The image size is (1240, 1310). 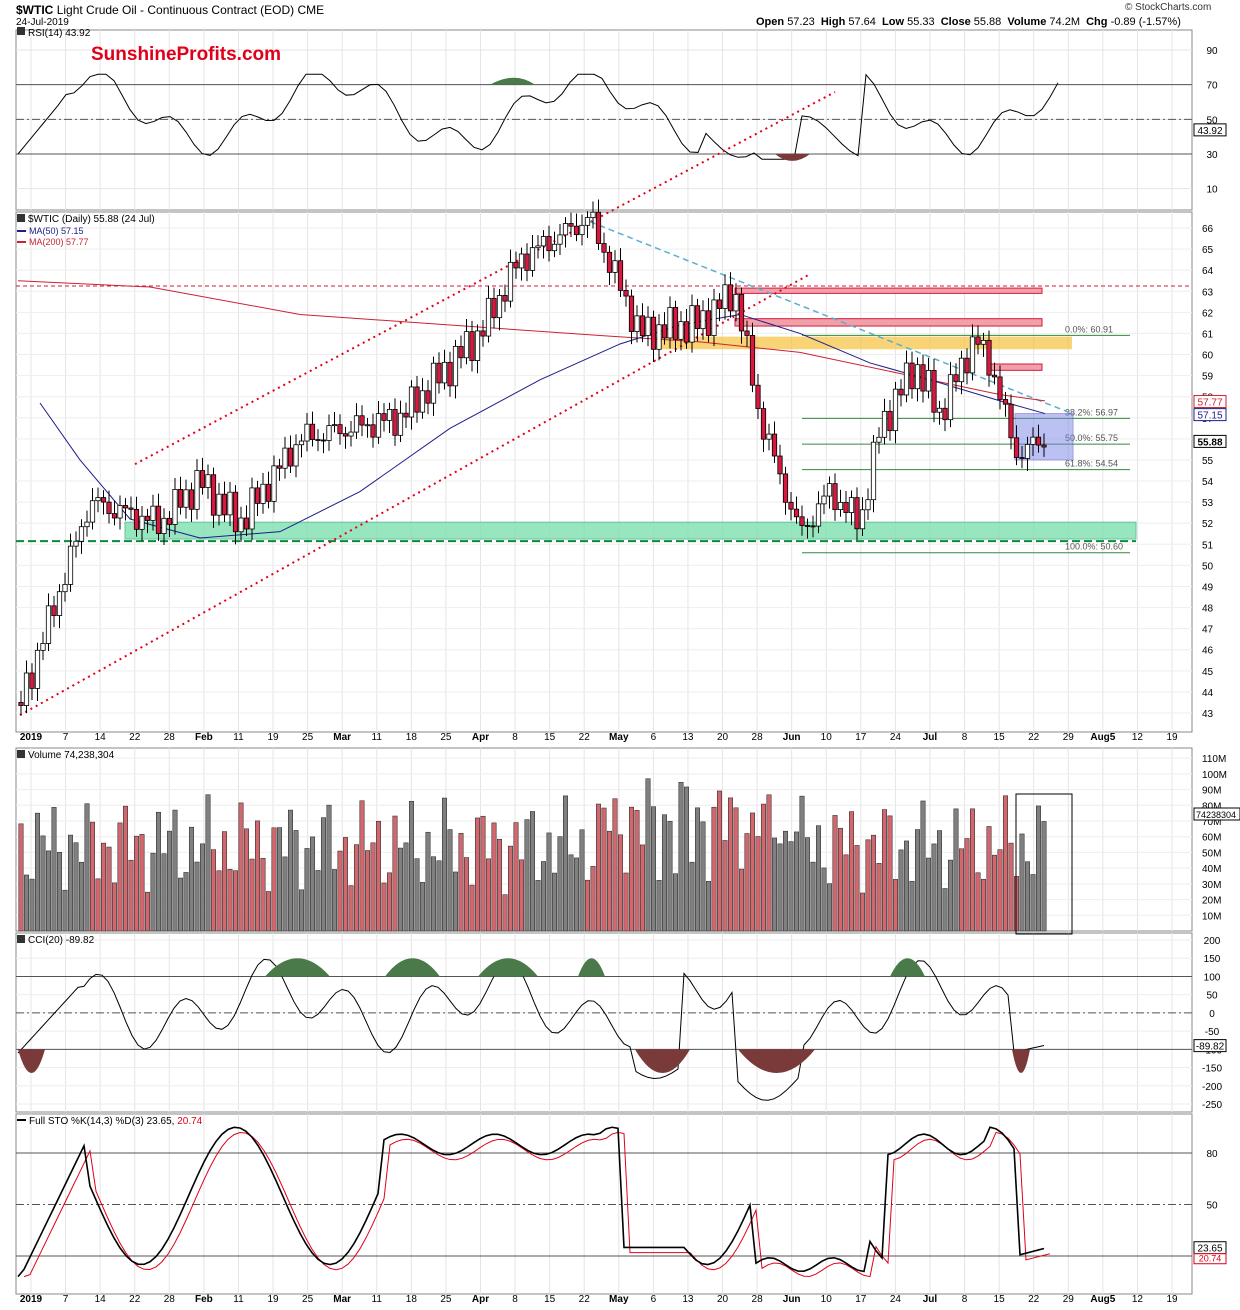 What do you see at coordinates (1210, 441) in the screenshot?
I see `price-last-value-box` at bounding box center [1210, 441].